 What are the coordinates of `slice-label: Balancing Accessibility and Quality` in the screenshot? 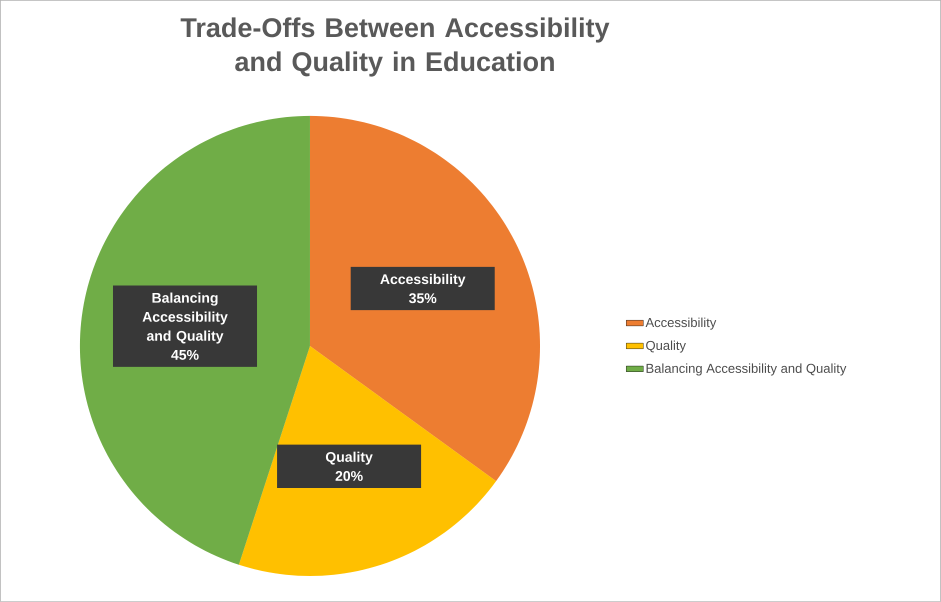 It's located at (185, 318).